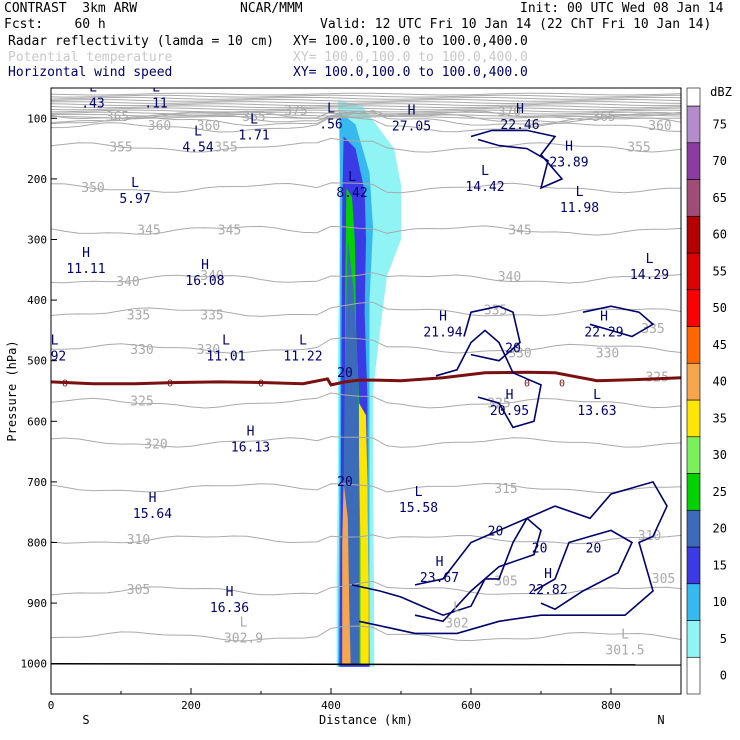  Describe the element at coordinates (720, 418) in the screenshot. I see `colorbar-level-label: 35` at that location.